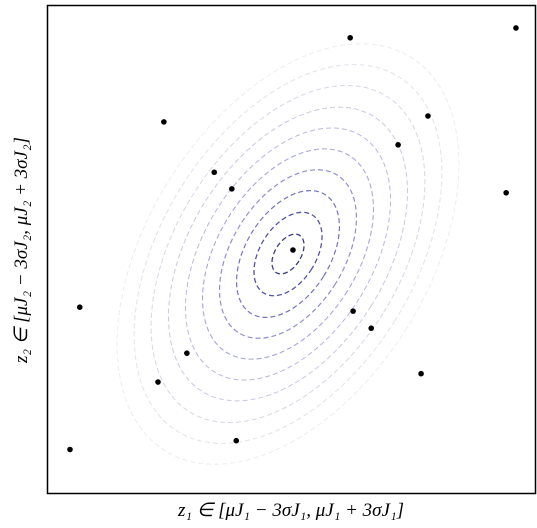 This screenshot has height=528, width=537. Describe the element at coordinates (21, 250) in the screenshot. I see `y-axis-label: z₂ ∈ [μJ₂ − 3σJ₂, μJ₂ + 3σJ₂]` at that location.